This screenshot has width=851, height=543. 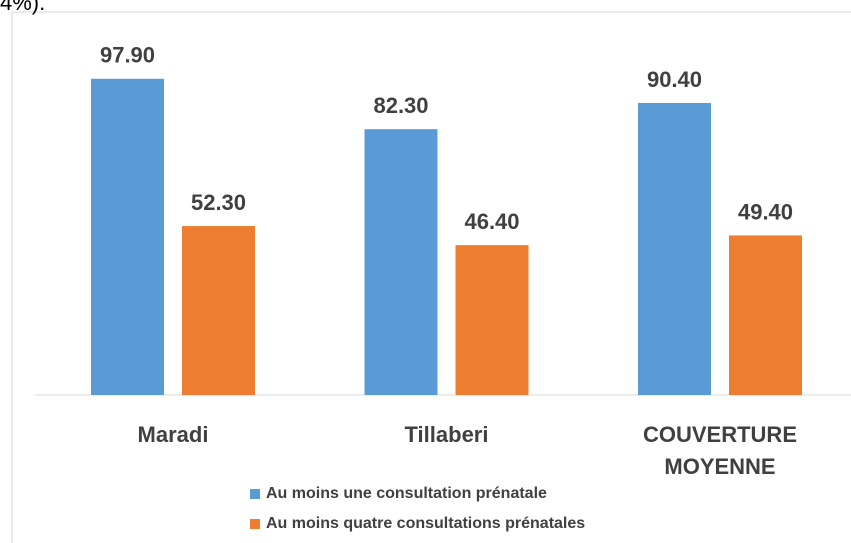 What do you see at coordinates (446, 434) in the screenshot?
I see `x-tick-label: Tillaberi` at bounding box center [446, 434].